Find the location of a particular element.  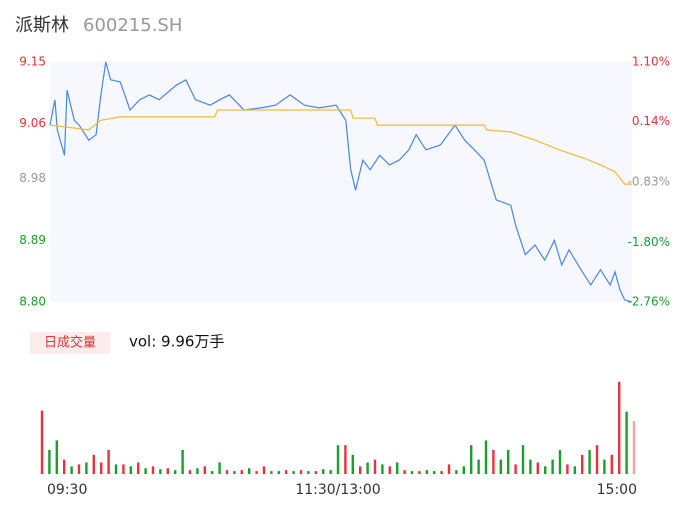

x-tick-label: 09:30 is located at coordinates (67, 490).